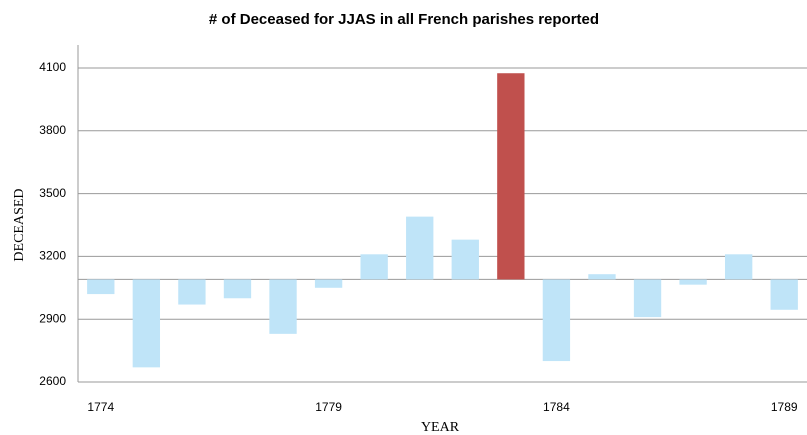  I want to click on y-tick-label: 3800, so click(52, 130).